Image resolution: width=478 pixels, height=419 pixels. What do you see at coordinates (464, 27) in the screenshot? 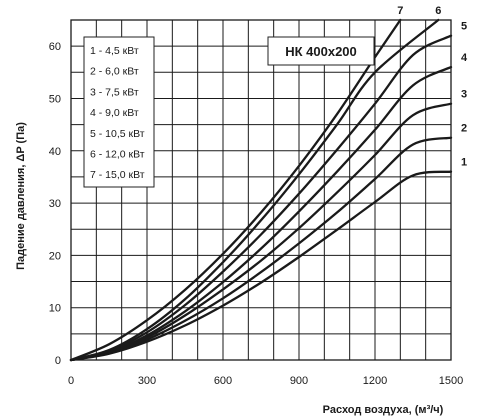
I see `series-5-end-label: 5` at bounding box center [464, 27].